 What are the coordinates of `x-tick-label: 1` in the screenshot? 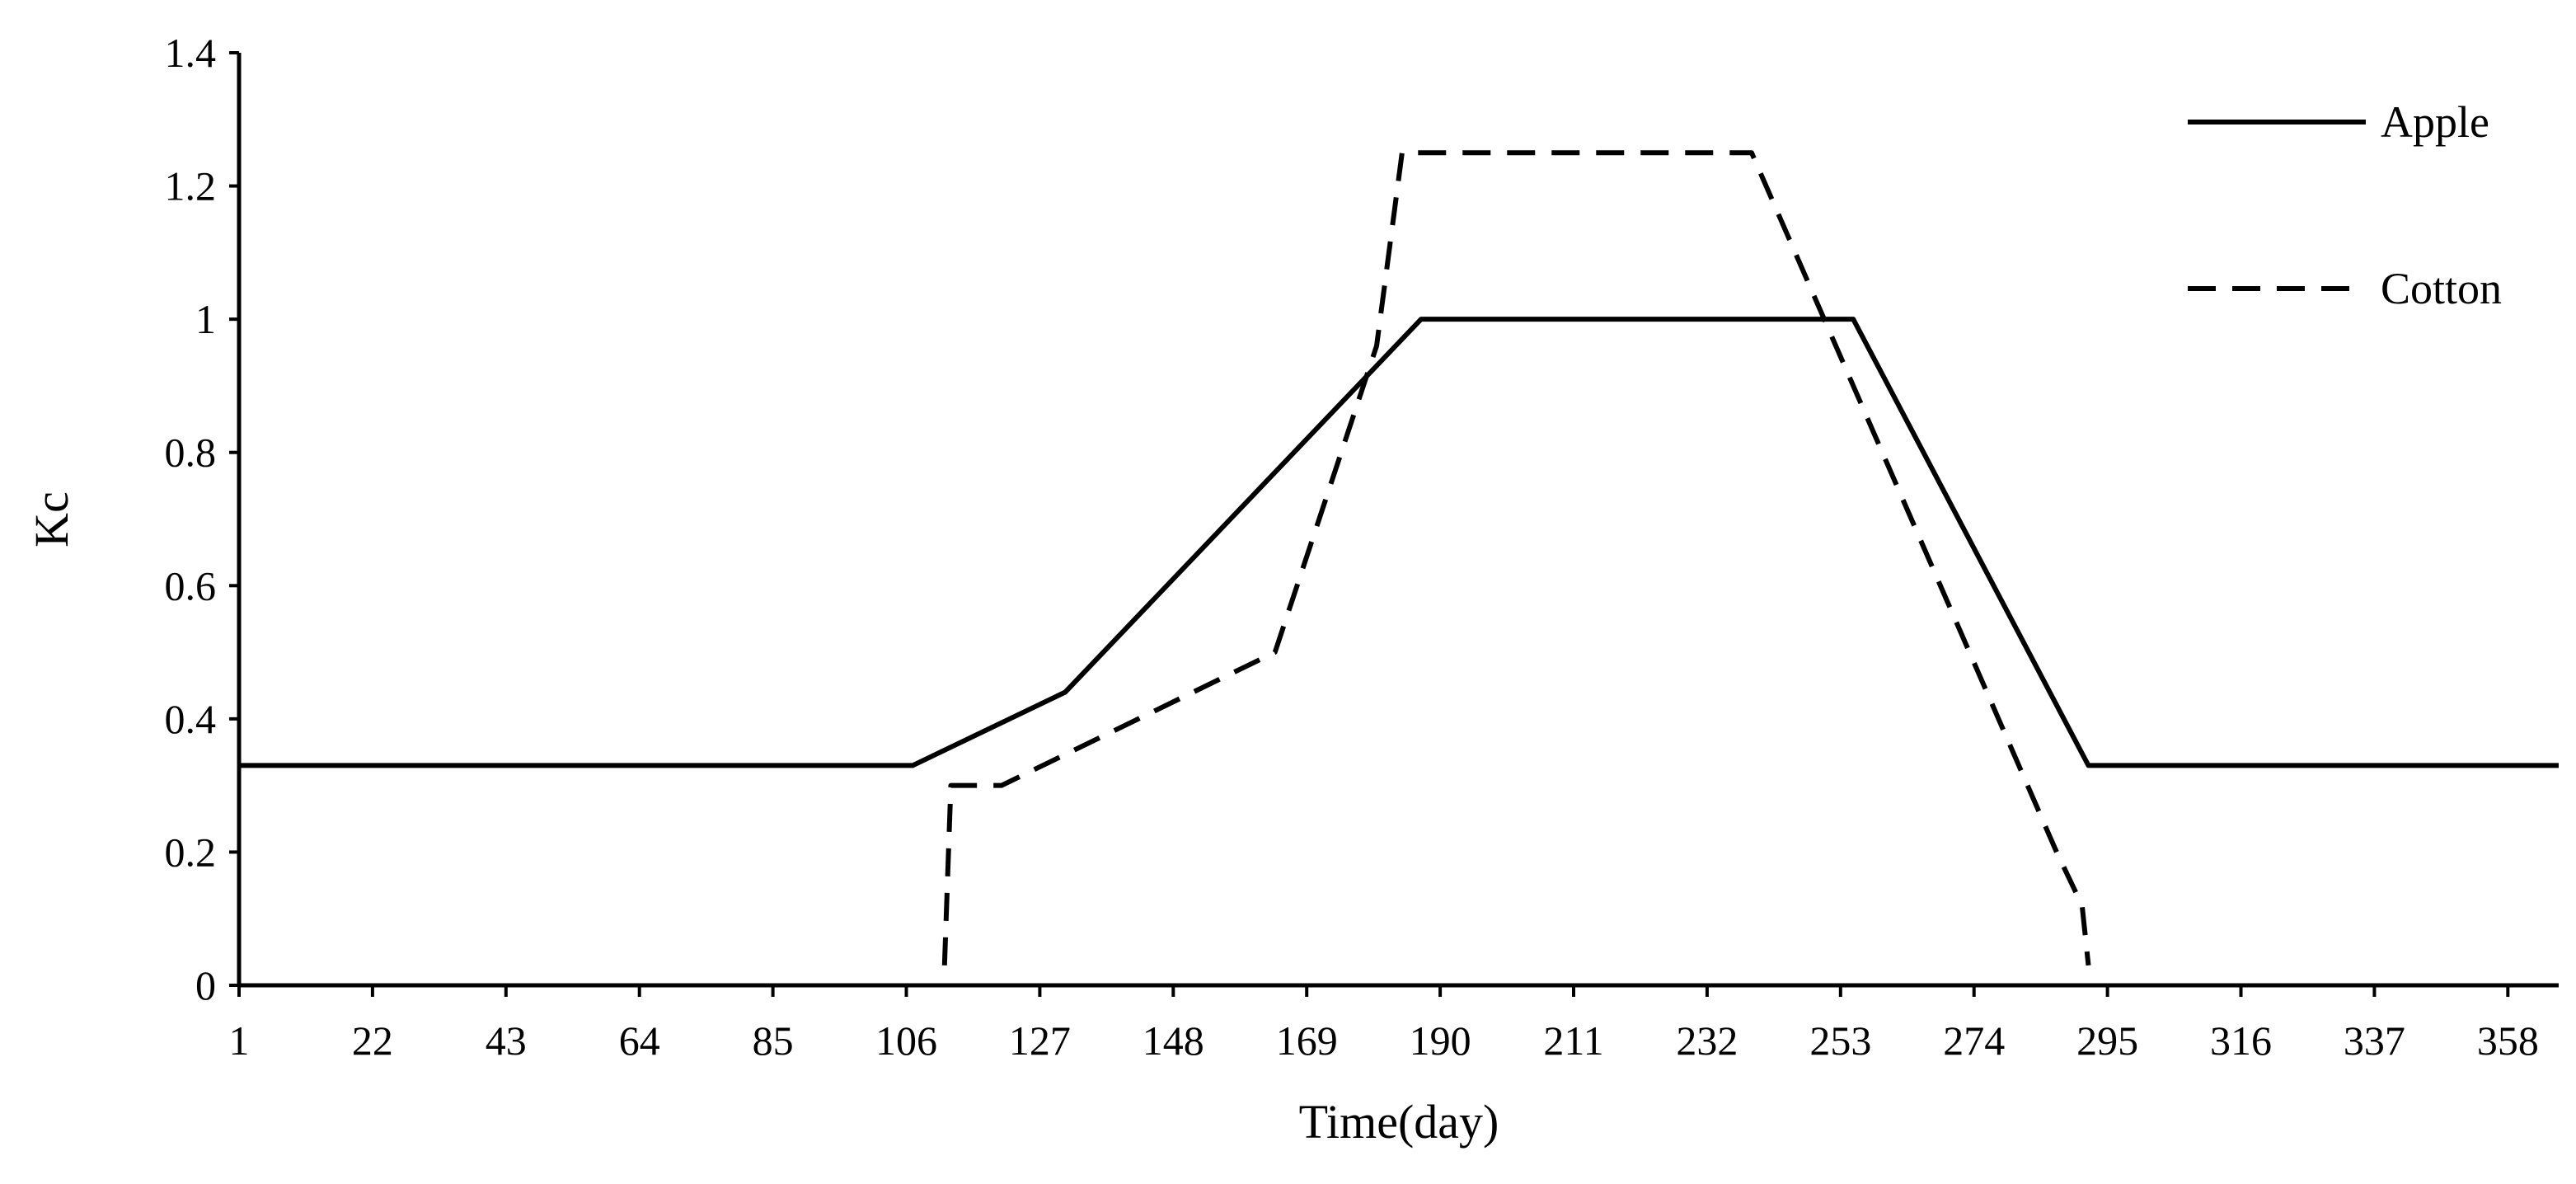 It's located at (239, 1040).